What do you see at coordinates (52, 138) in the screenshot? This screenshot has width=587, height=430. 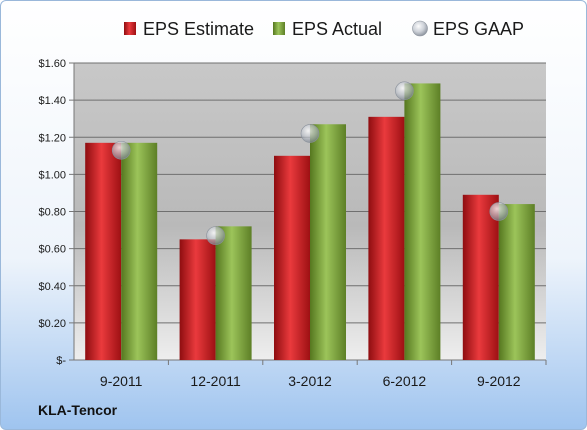 I see `y-tick-label: $1.20` at bounding box center [52, 138].